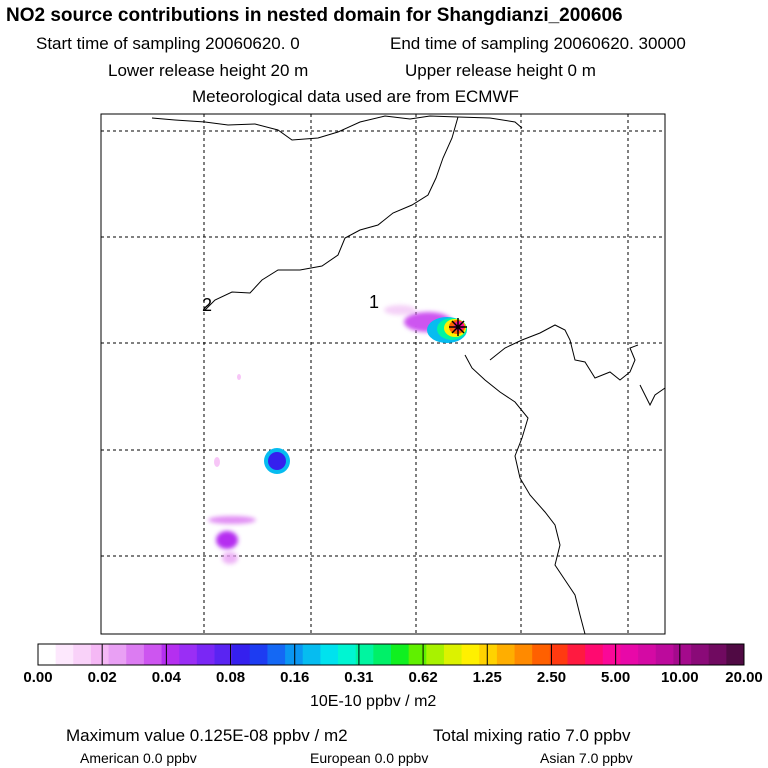 This screenshot has width=768, height=768. What do you see at coordinates (500, 70) in the screenshot?
I see `upper-release-height: Upper release height 0 m` at bounding box center [500, 70].